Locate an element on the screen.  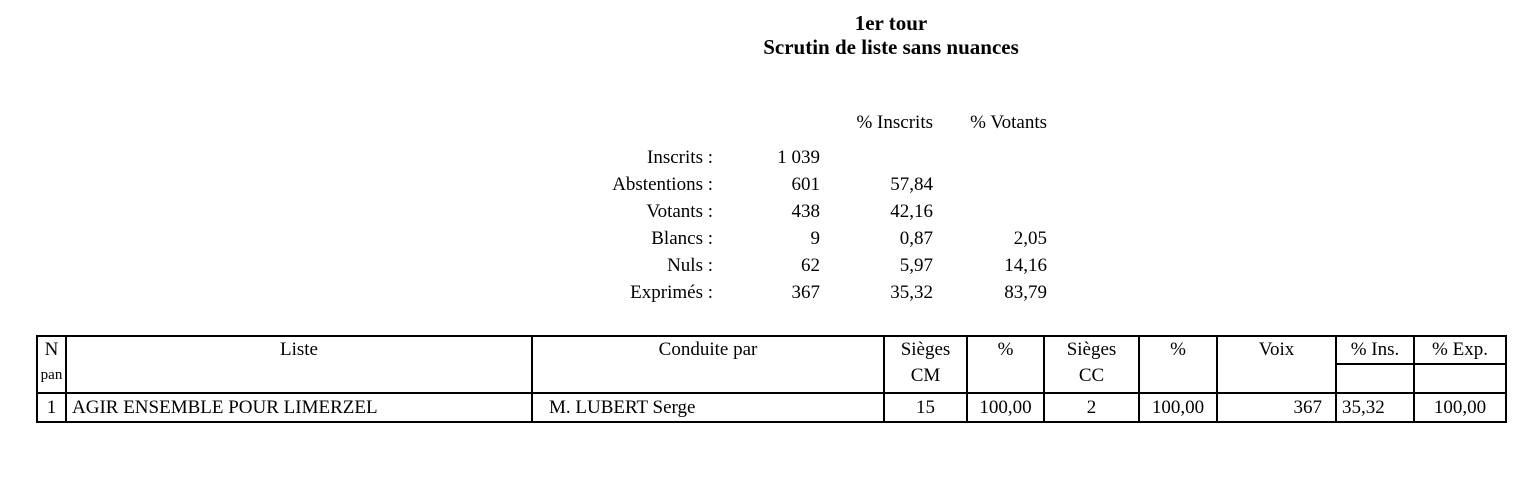
title-scrutin-type: Scrutin de liste sans nuances is located at coordinates (891, 47).